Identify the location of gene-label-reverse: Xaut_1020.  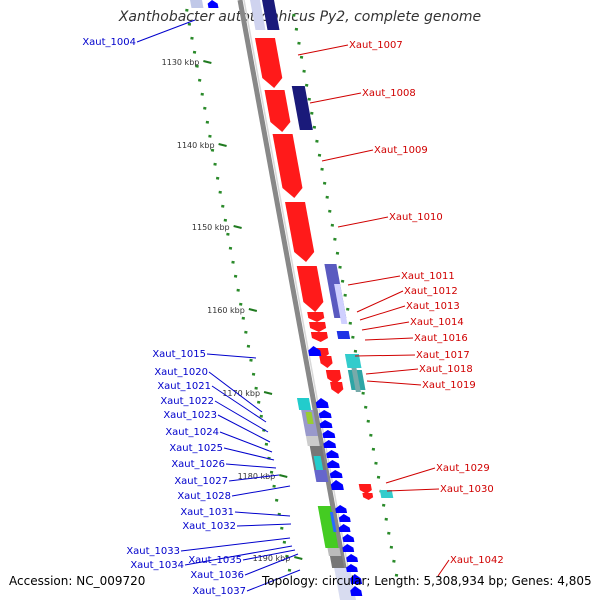
(181, 372).